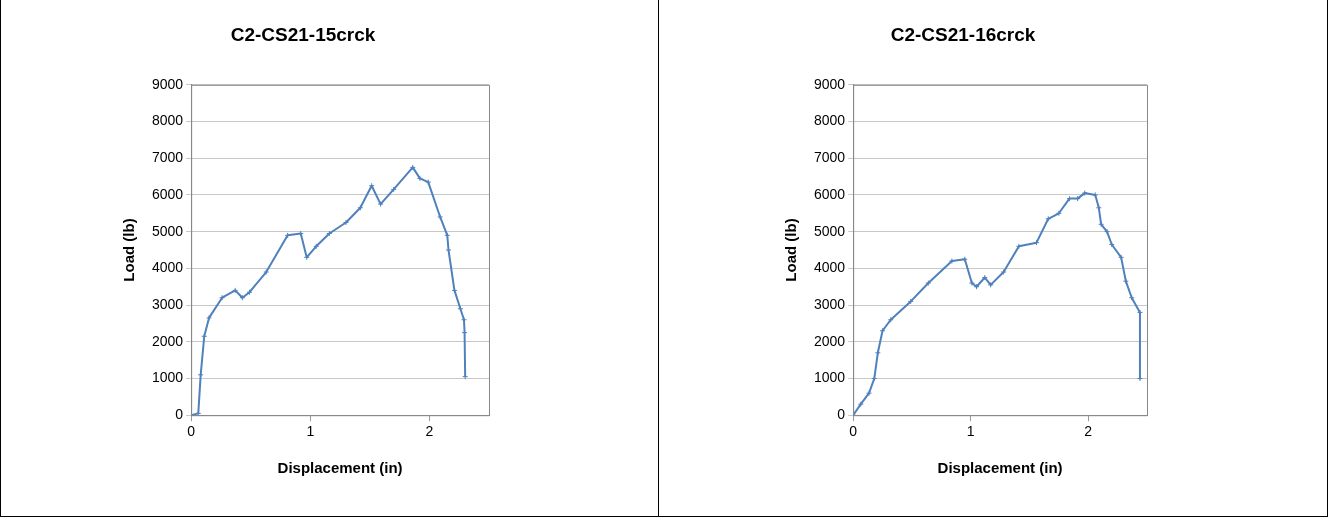 Image resolution: width=1328 pixels, height=518 pixels. I want to click on chart-title: C2-CS21-15crck, so click(303, 34).